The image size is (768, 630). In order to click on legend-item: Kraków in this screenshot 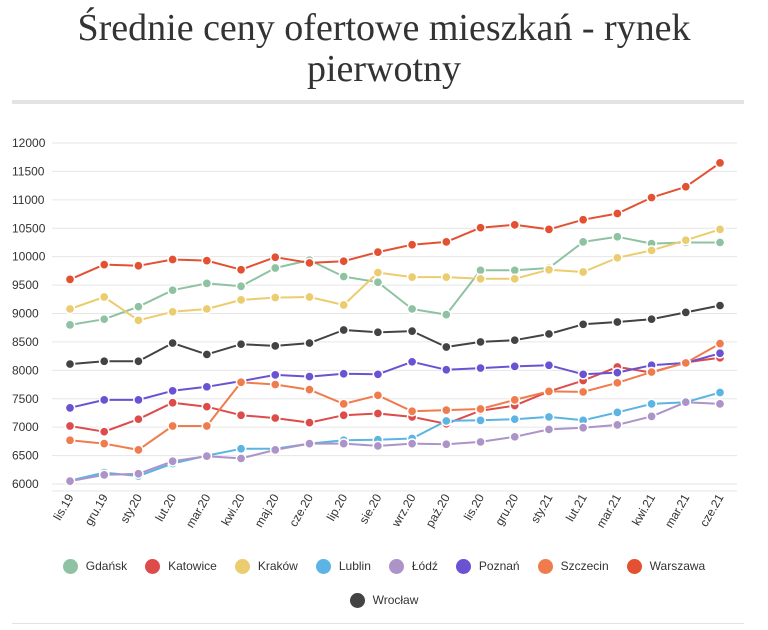, I will do `click(266, 566)`.